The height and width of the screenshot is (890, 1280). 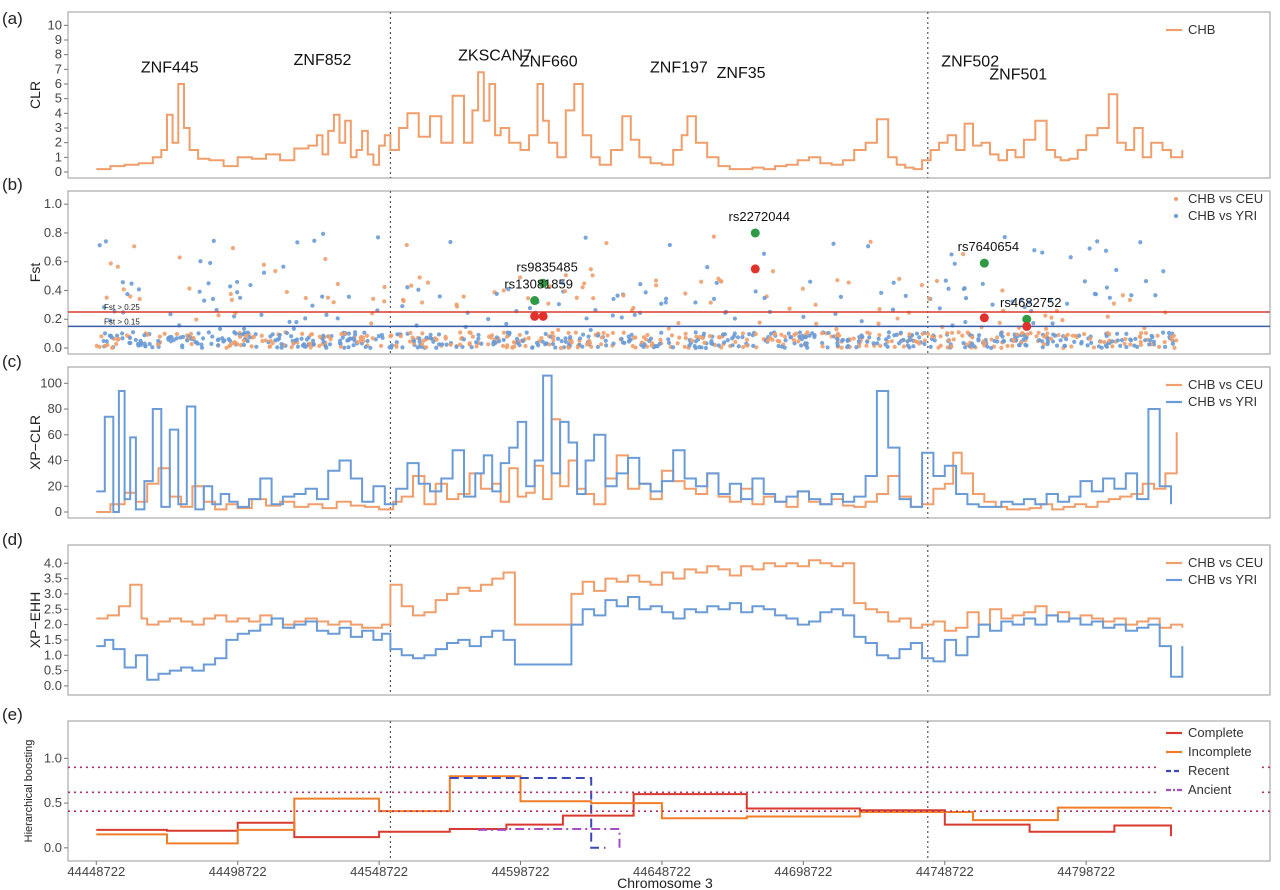 I want to click on legend-label: Recent, so click(x=1209, y=770).